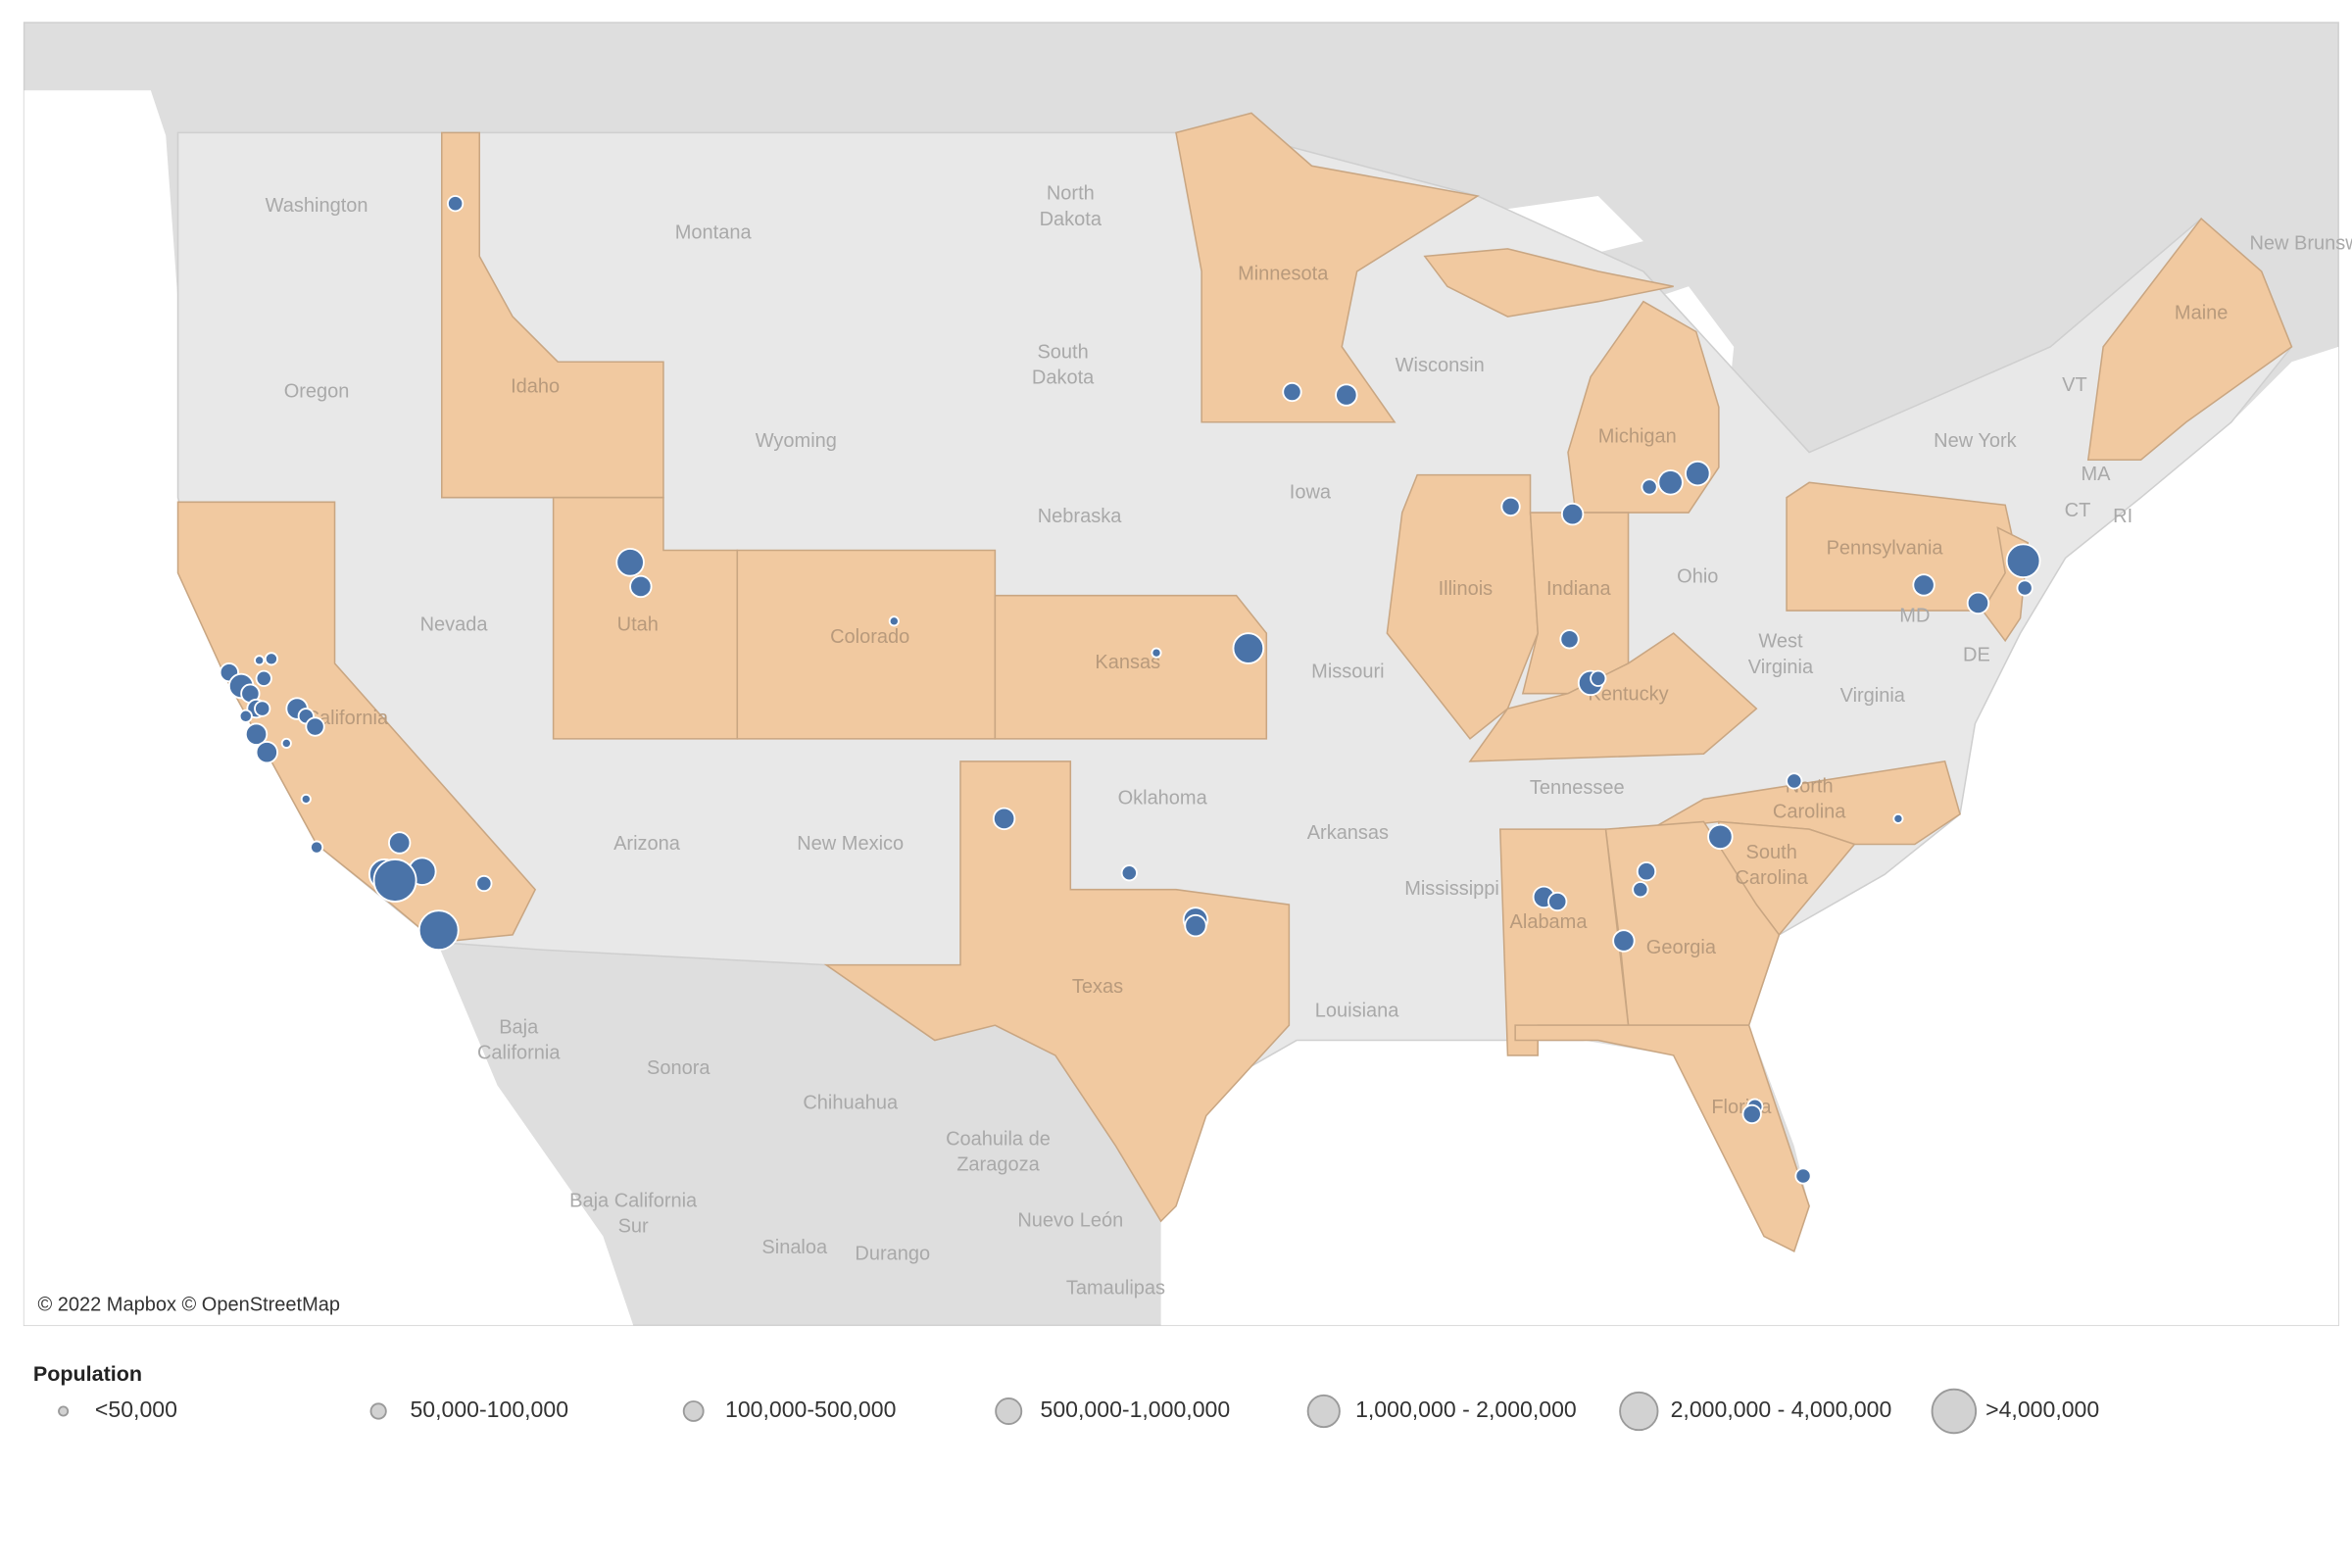  I want to click on legend-label: 2,000,000 - 4,000,000, so click(1781, 1409).